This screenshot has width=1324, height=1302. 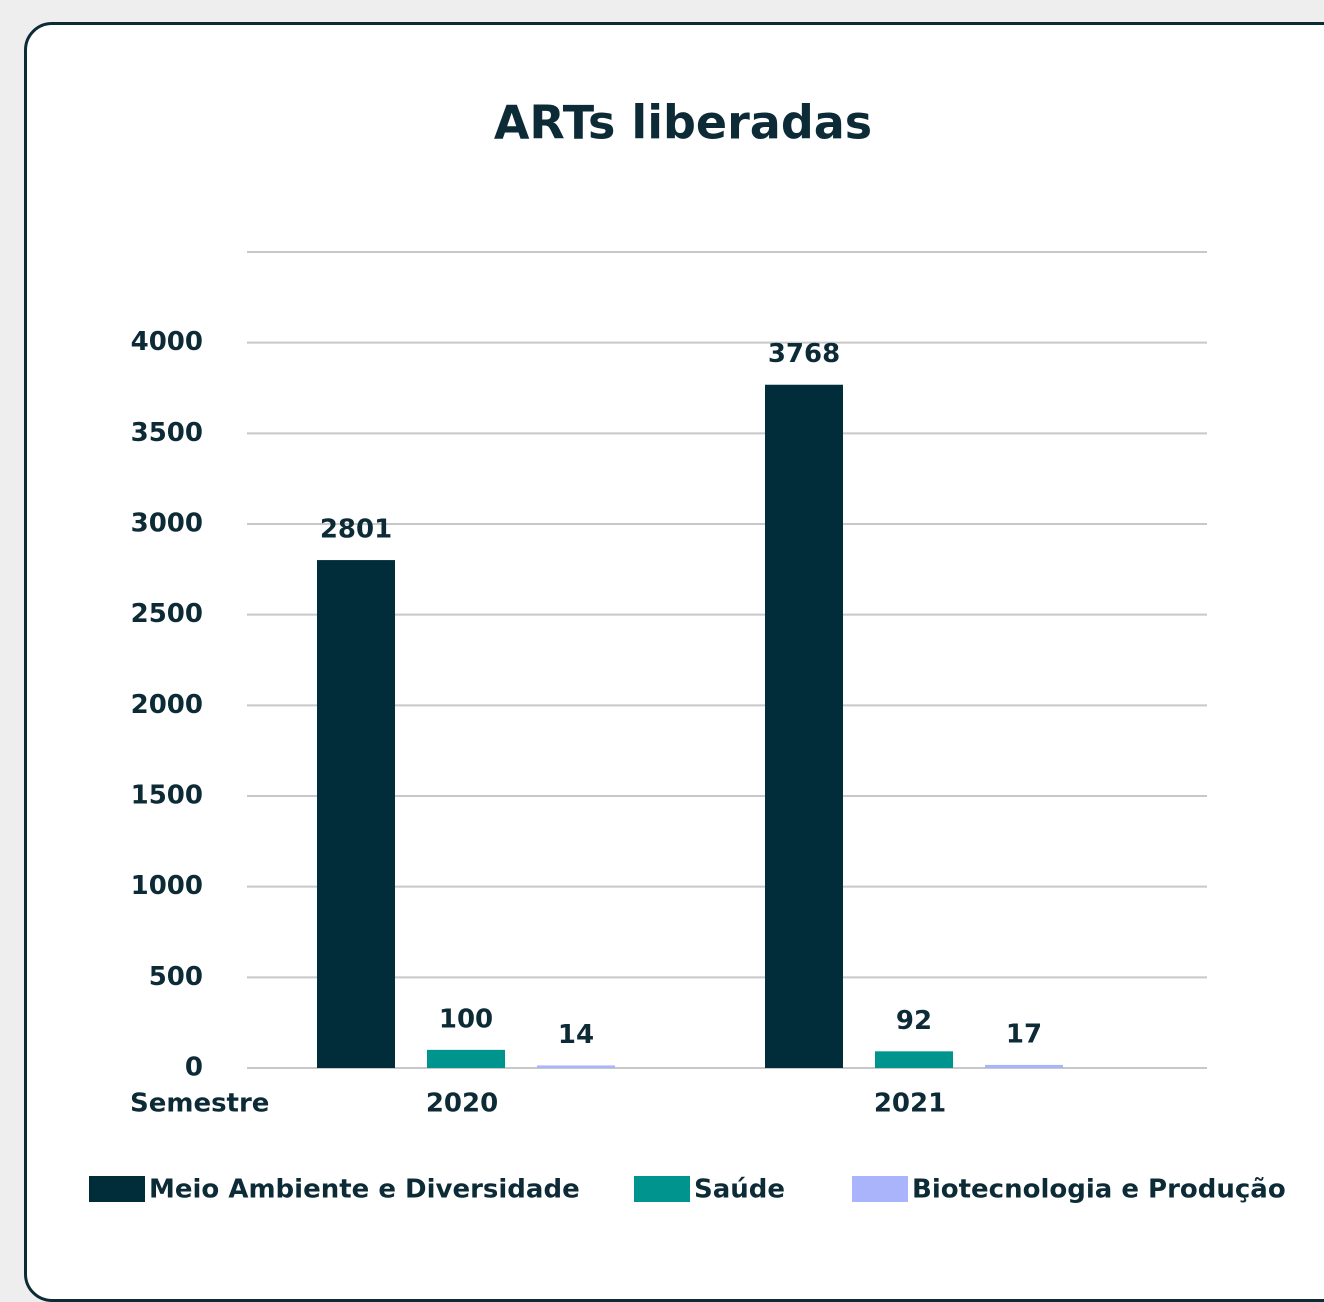 What do you see at coordinates (167, 796) in the screenshot?
I see `y-tick-label: 1500` at bounding box center [167, 796].